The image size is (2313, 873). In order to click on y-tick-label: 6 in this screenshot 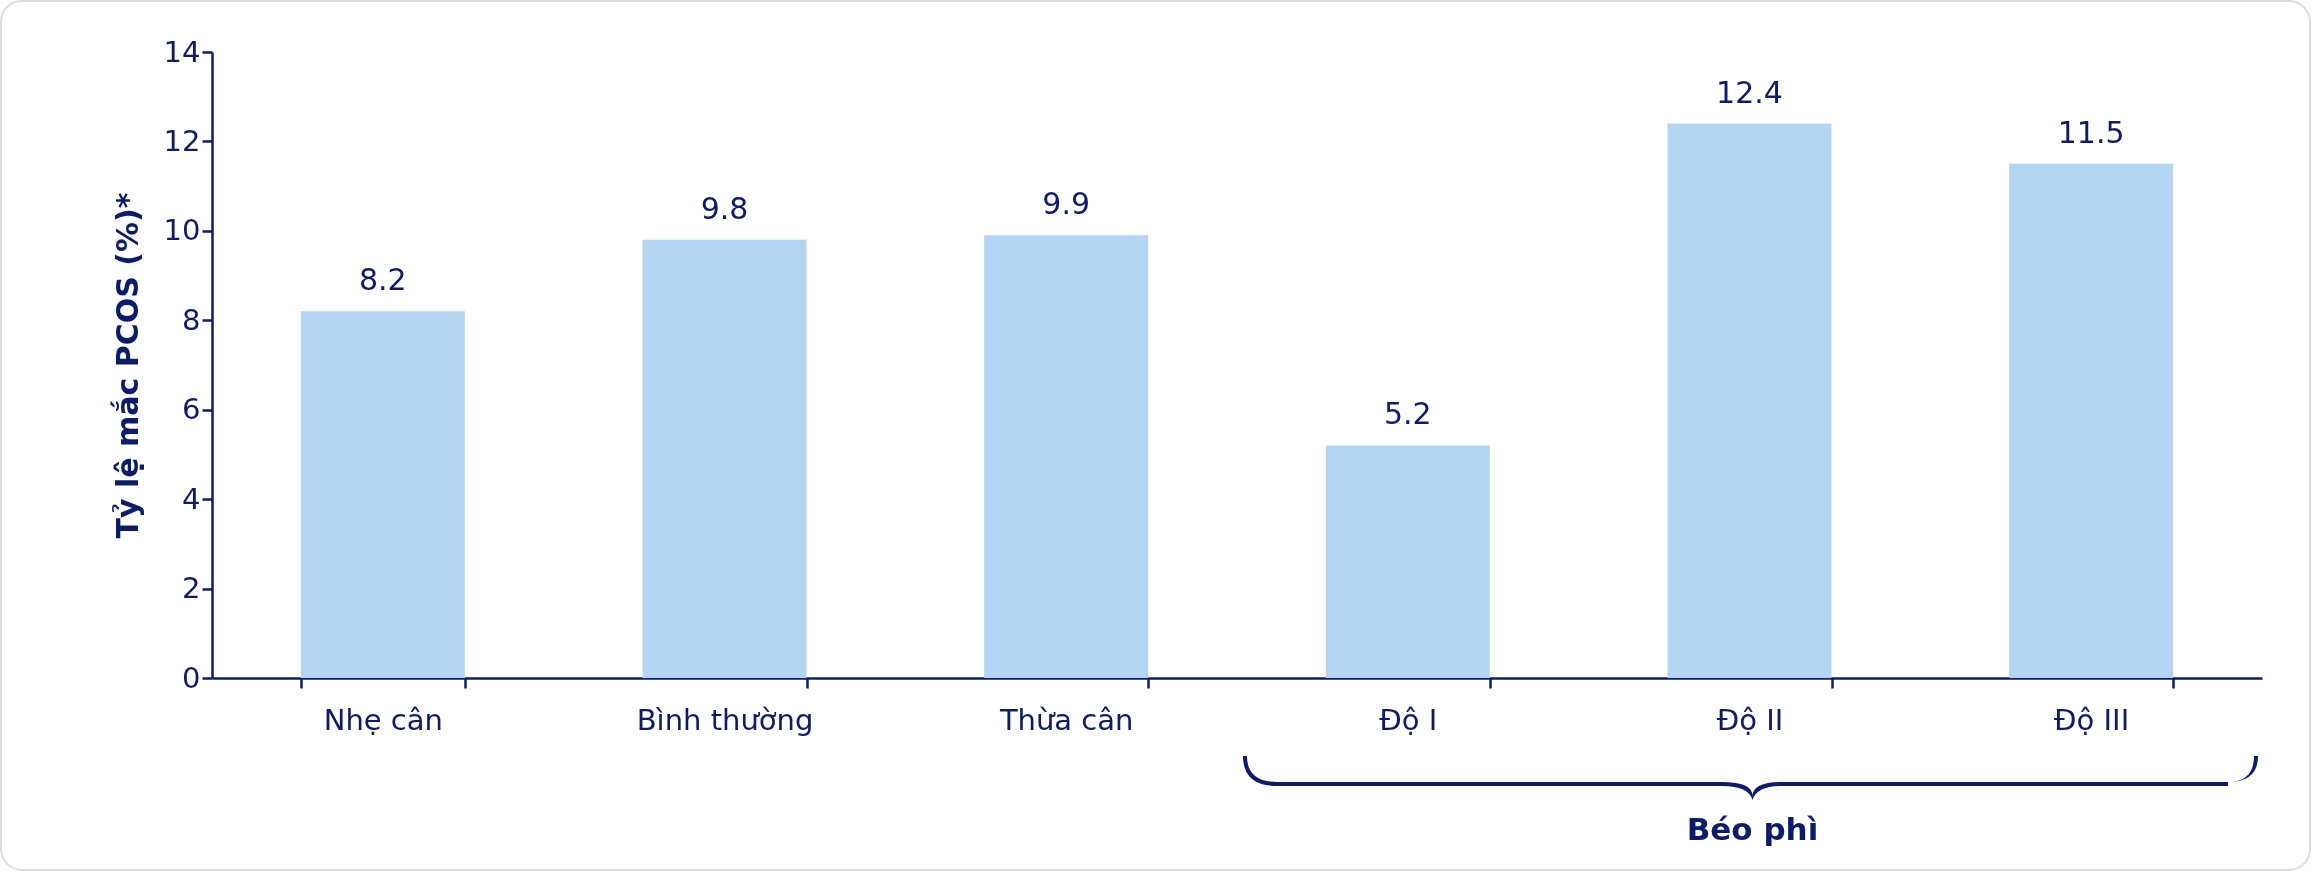, I will do `click(191, 409)`.